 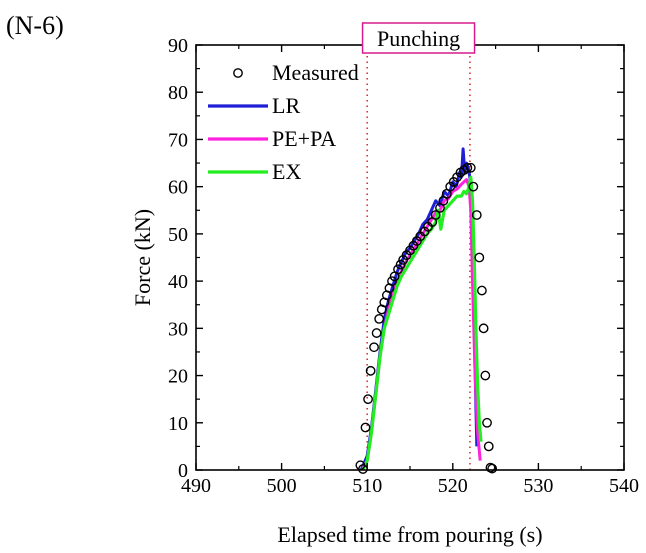 What do you see at coordinates (35, 25) in the screenshot?
I see `panel-label: (N-6)` at bounding box center [35, 25].